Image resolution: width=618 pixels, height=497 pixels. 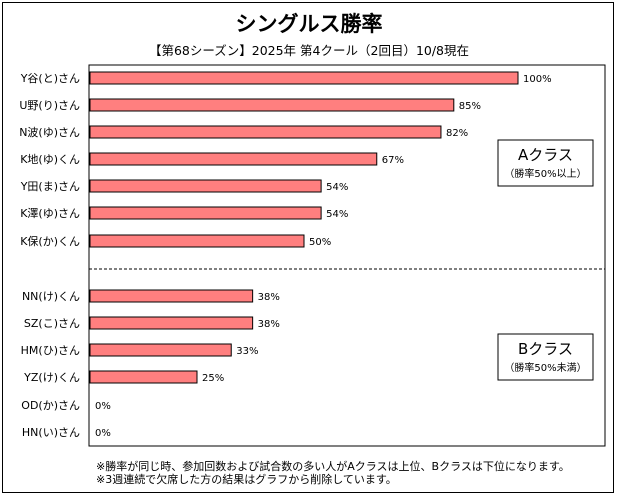 I want to click on class-note: （勝率50%未満）, so click(x=545, y=367).